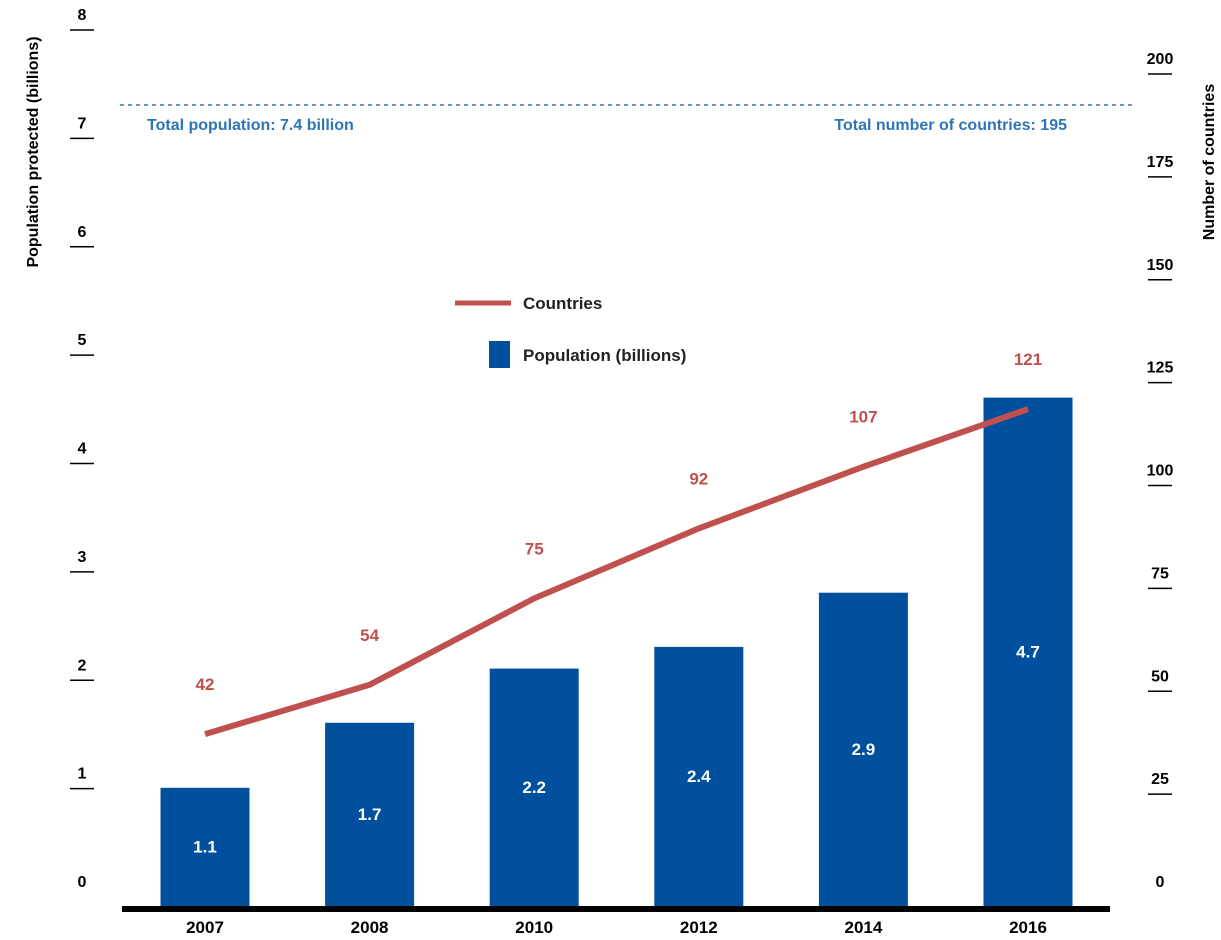  I want to click on left-axis: 0 1 2 3 4 5 6 7 8, so click(82, 449).